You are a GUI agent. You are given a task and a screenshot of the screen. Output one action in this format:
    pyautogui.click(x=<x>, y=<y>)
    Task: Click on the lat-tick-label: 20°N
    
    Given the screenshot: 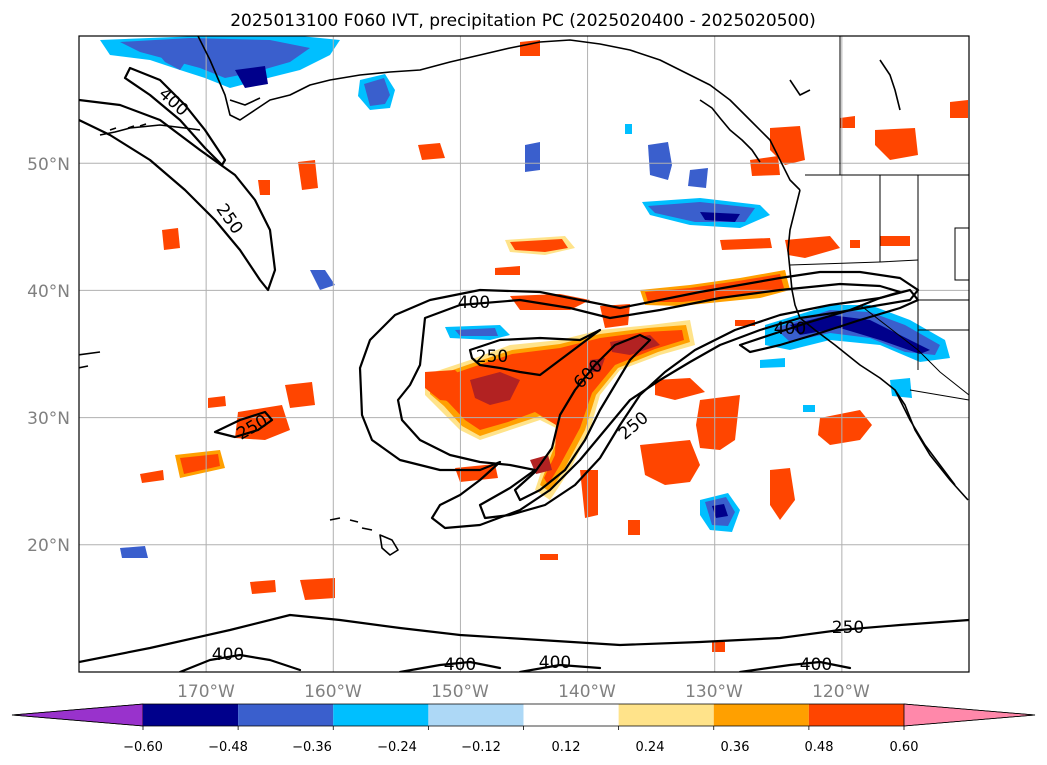 What is the action you would take?
    pyautogui.click(x=48, y=546)
    